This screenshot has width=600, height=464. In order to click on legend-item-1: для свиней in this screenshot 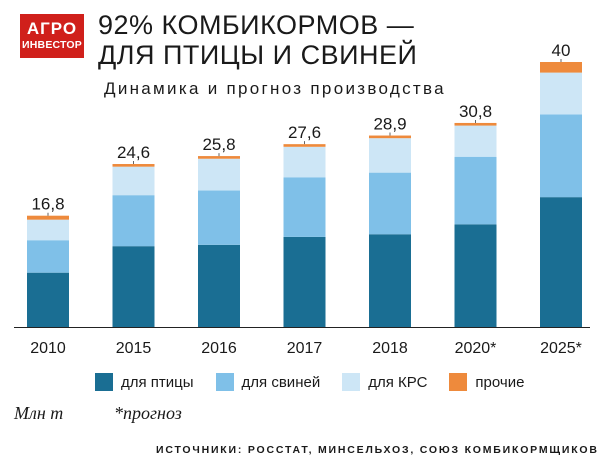, I will do `click(268, 382)`.